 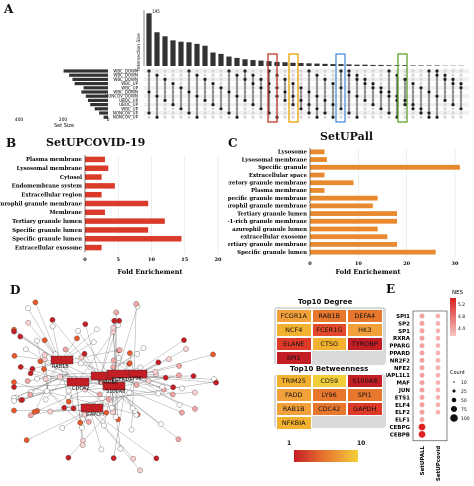 I want to click on nes-legend-tick: 5.2, so click(x=461, y=305).